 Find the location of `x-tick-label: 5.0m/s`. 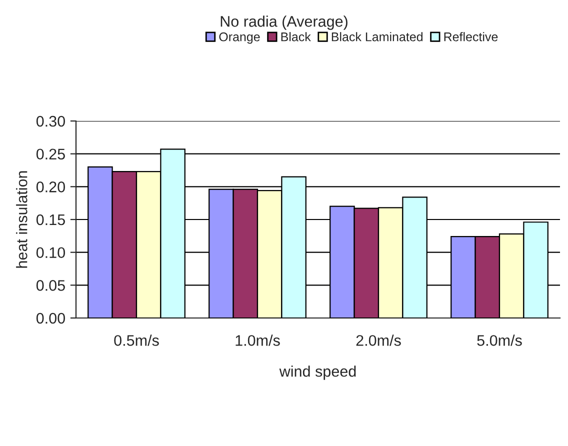

x-tick-label: 5.0m/s is located at coordinates (499, 340).